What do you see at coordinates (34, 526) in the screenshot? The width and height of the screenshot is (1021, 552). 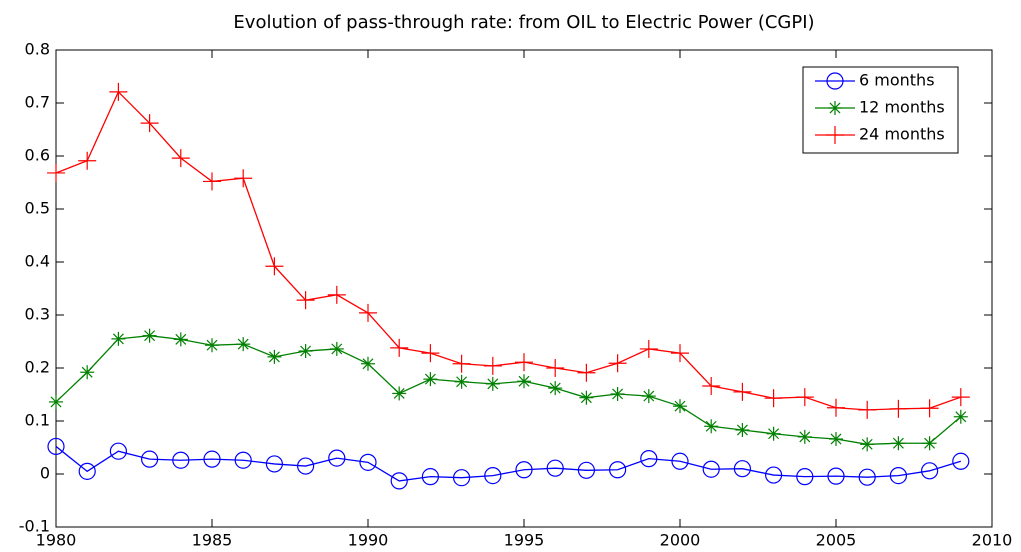 I see `y-tick-label: -0.1` at bounding box center [34, 526].